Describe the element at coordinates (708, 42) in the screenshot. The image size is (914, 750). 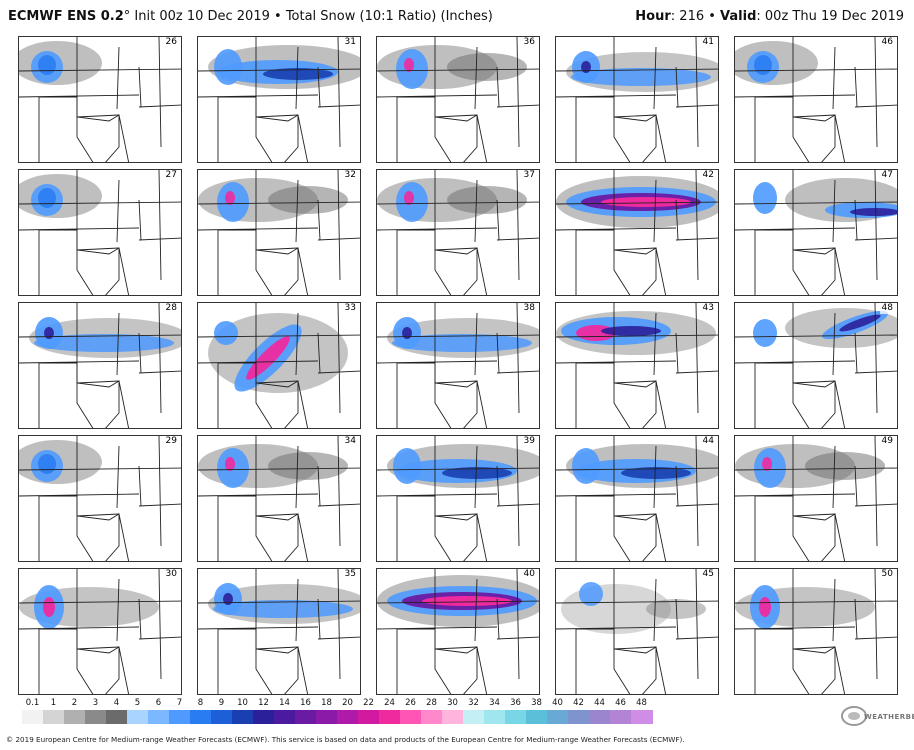
I see `member-number: 41` at that location.